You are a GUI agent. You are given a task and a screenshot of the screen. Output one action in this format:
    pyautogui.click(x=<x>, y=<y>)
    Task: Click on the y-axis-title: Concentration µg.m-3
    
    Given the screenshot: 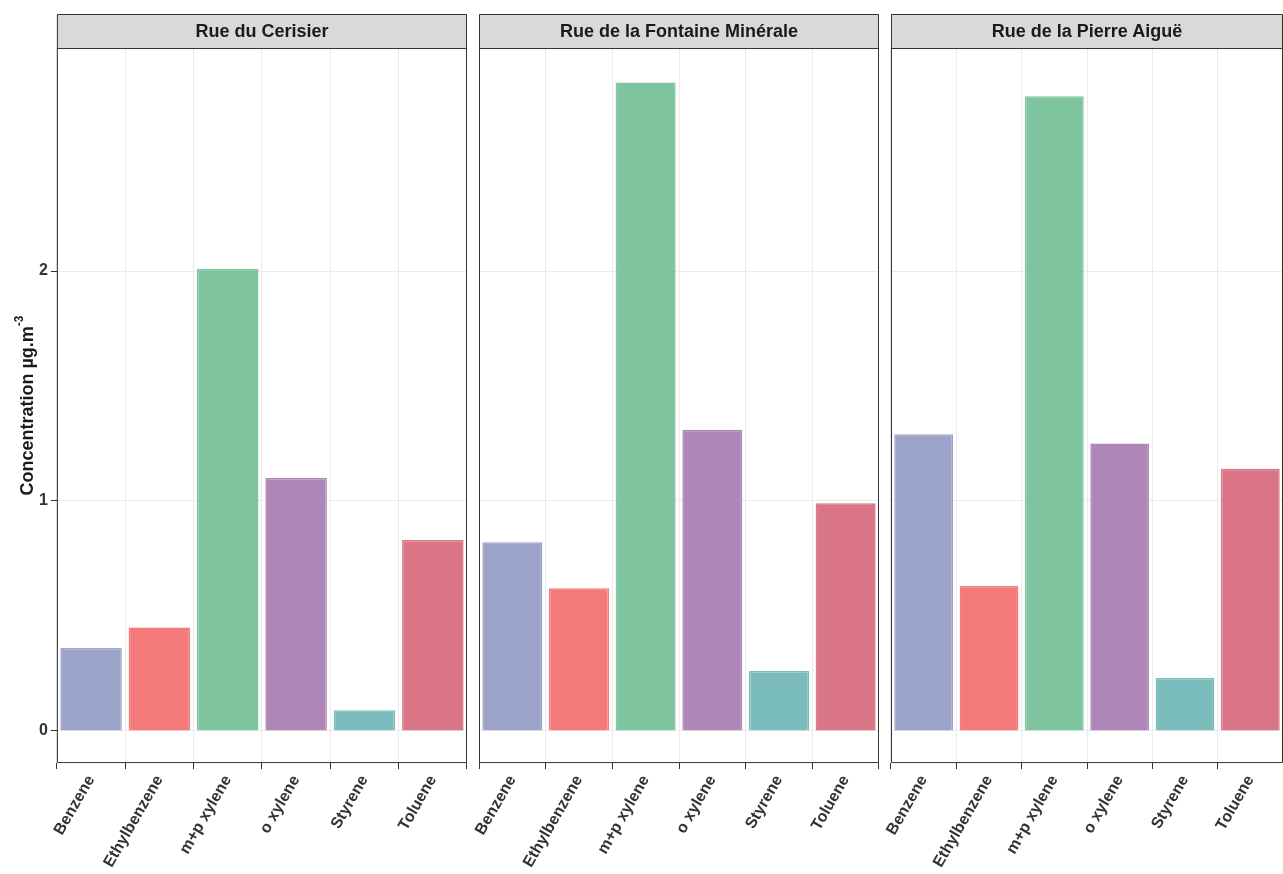 What is the action you would take?
    pyautogui.click(x=24, y=405)
    